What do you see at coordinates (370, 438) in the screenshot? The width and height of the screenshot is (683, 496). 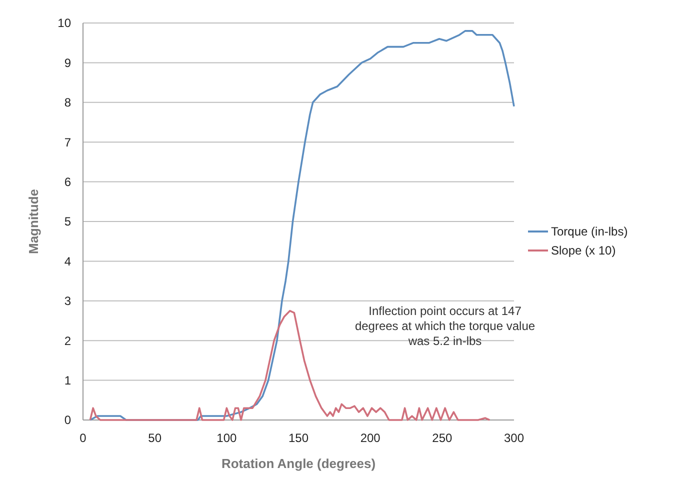 I see `x-tick-label: 200` at bounding box center [370, 438].